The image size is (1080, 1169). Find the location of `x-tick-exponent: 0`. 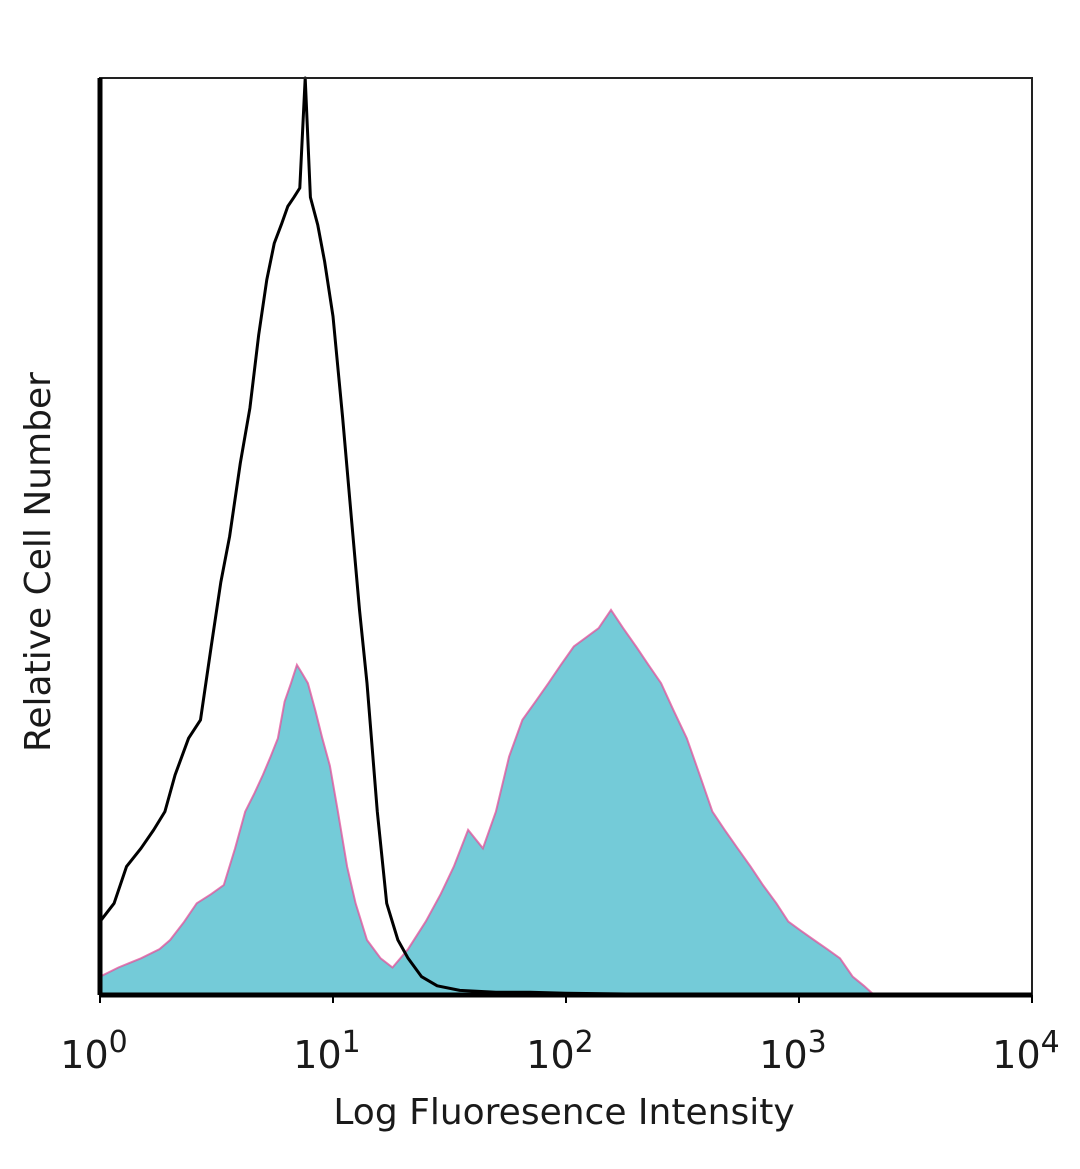

x-tick-exponent: 0 is located at coordinates (118, 1042).